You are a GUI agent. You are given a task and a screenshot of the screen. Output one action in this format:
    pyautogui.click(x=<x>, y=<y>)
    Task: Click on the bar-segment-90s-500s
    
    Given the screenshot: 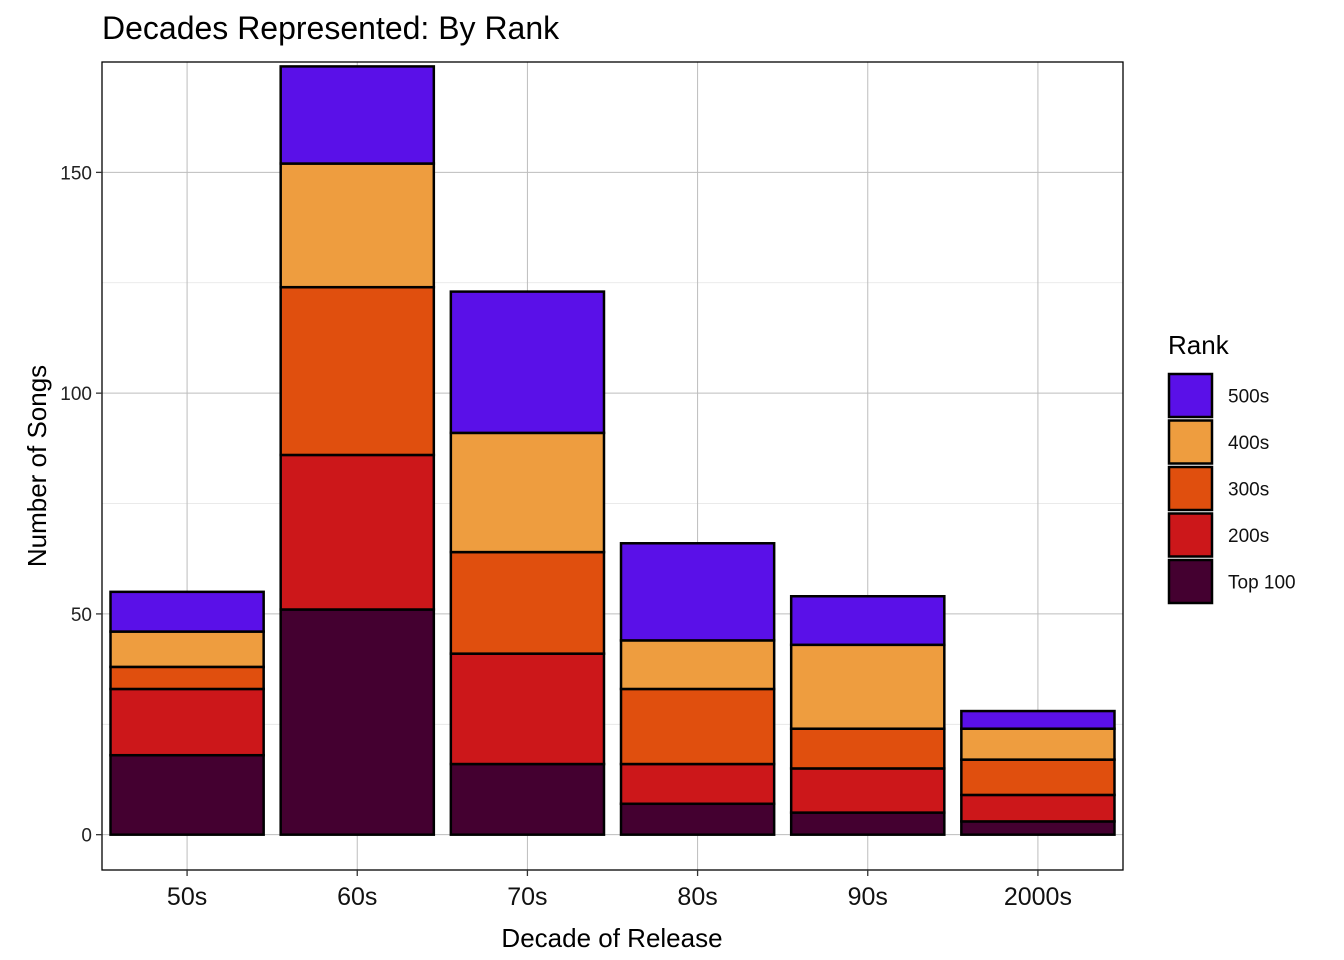 What is the action you would take?
    pyautogui.click(x=867, y=621)
    